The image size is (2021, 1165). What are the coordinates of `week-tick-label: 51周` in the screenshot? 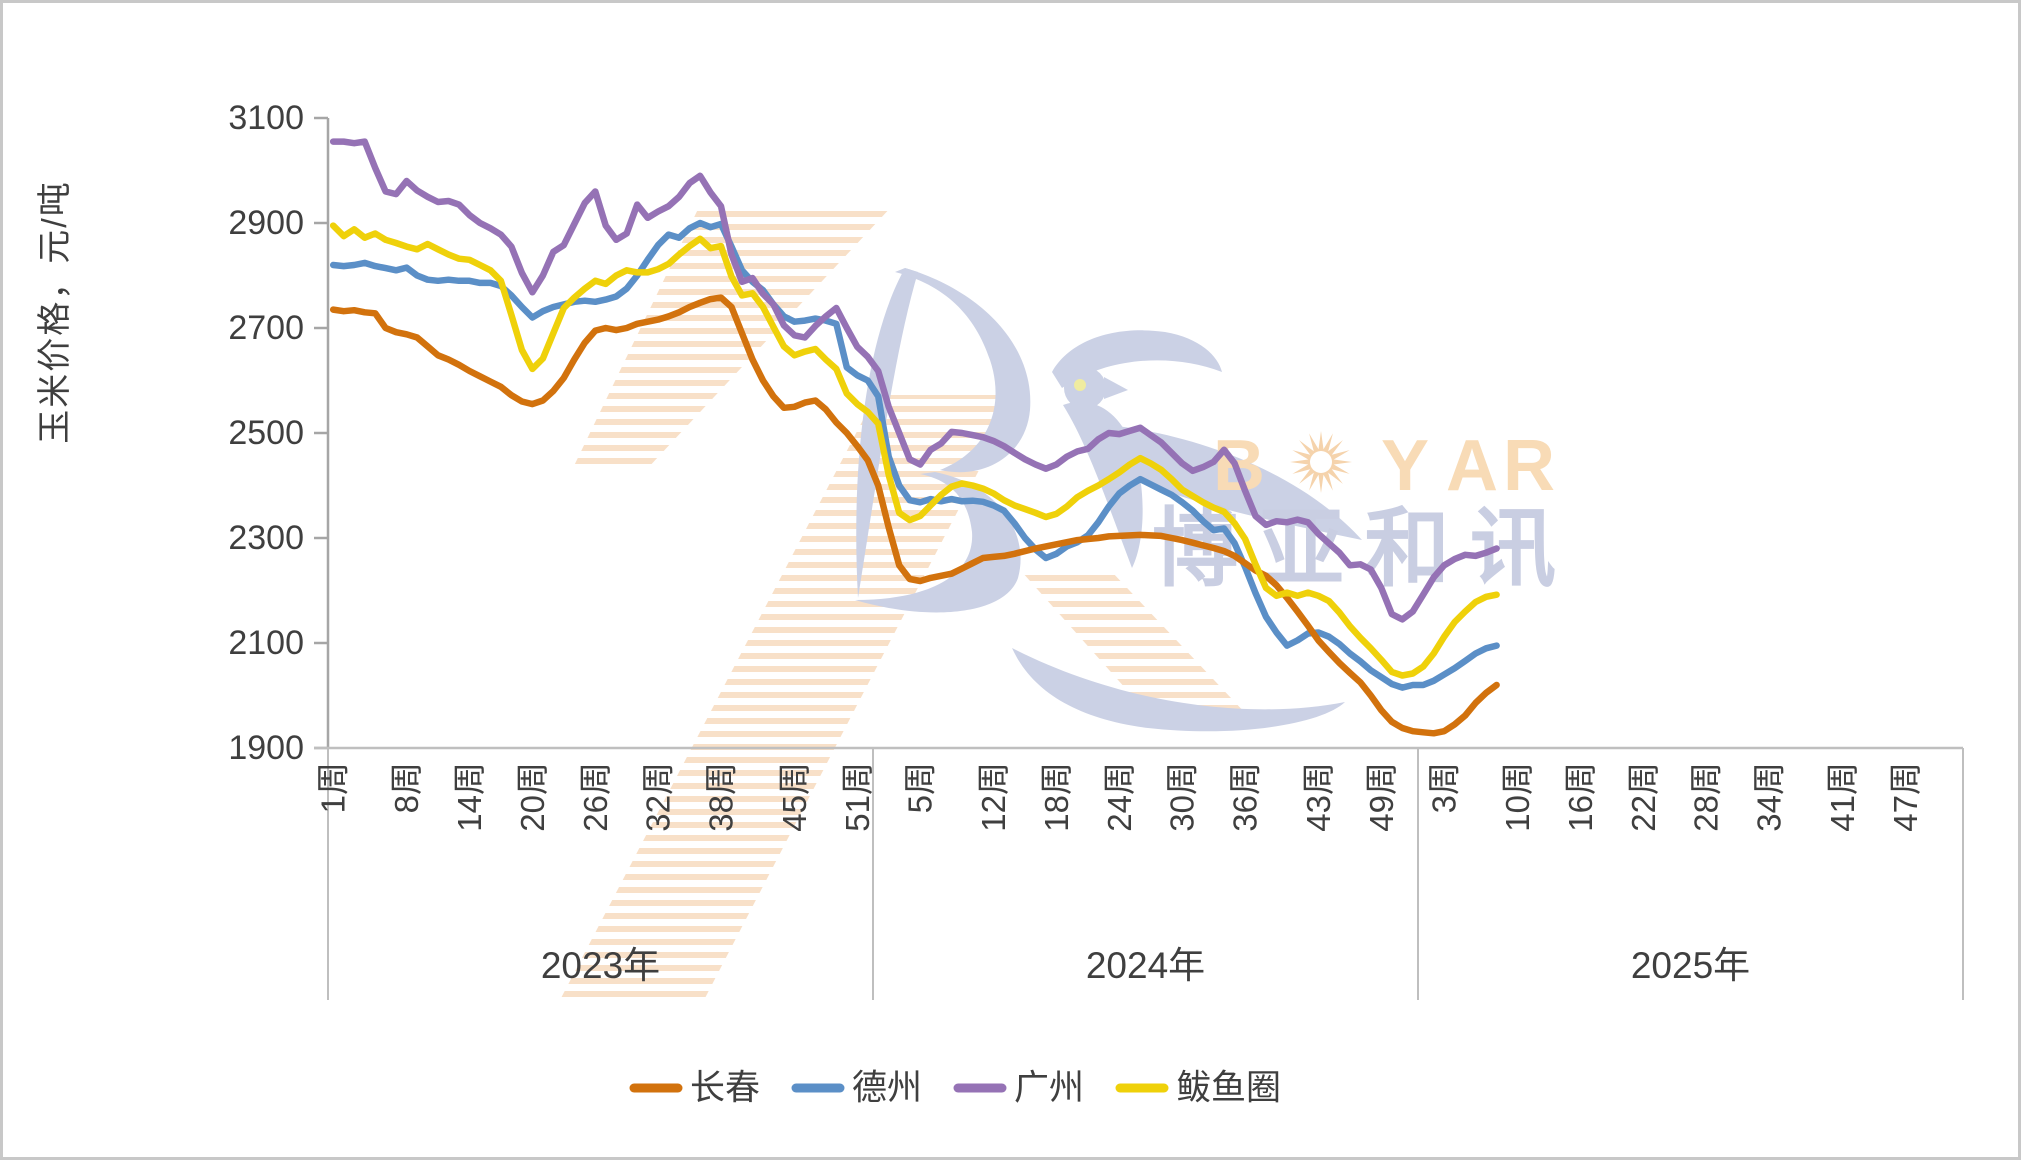 It's located at (857, 797).